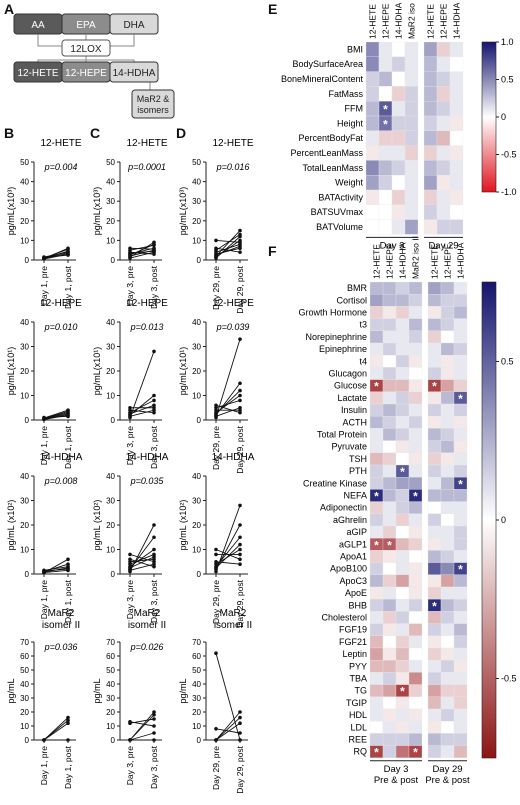 The image size is (520, 805). Describe the element at coordinates (24, 726) in the screenshot. I see `y-tick-label: 10` at that location.